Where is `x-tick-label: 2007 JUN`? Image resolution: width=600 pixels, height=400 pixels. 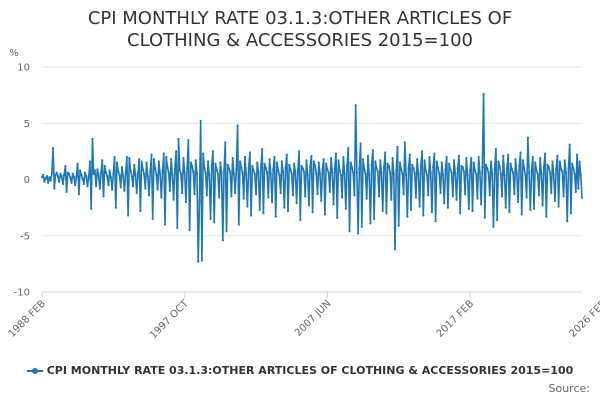
x-tick-label: 2007 JUN is located at coordinates (313, 318).